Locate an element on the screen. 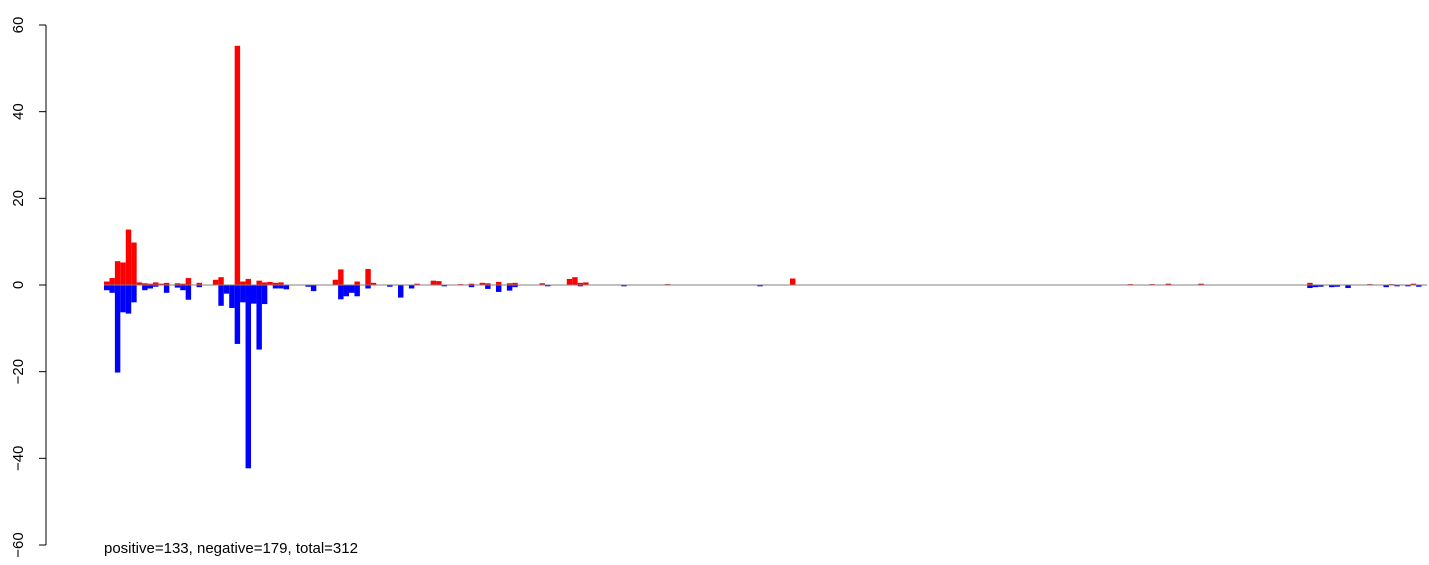 The height and width of the screenshot is (565, 1429). y-tick-label: 0 is located at coordinates (18, 285).